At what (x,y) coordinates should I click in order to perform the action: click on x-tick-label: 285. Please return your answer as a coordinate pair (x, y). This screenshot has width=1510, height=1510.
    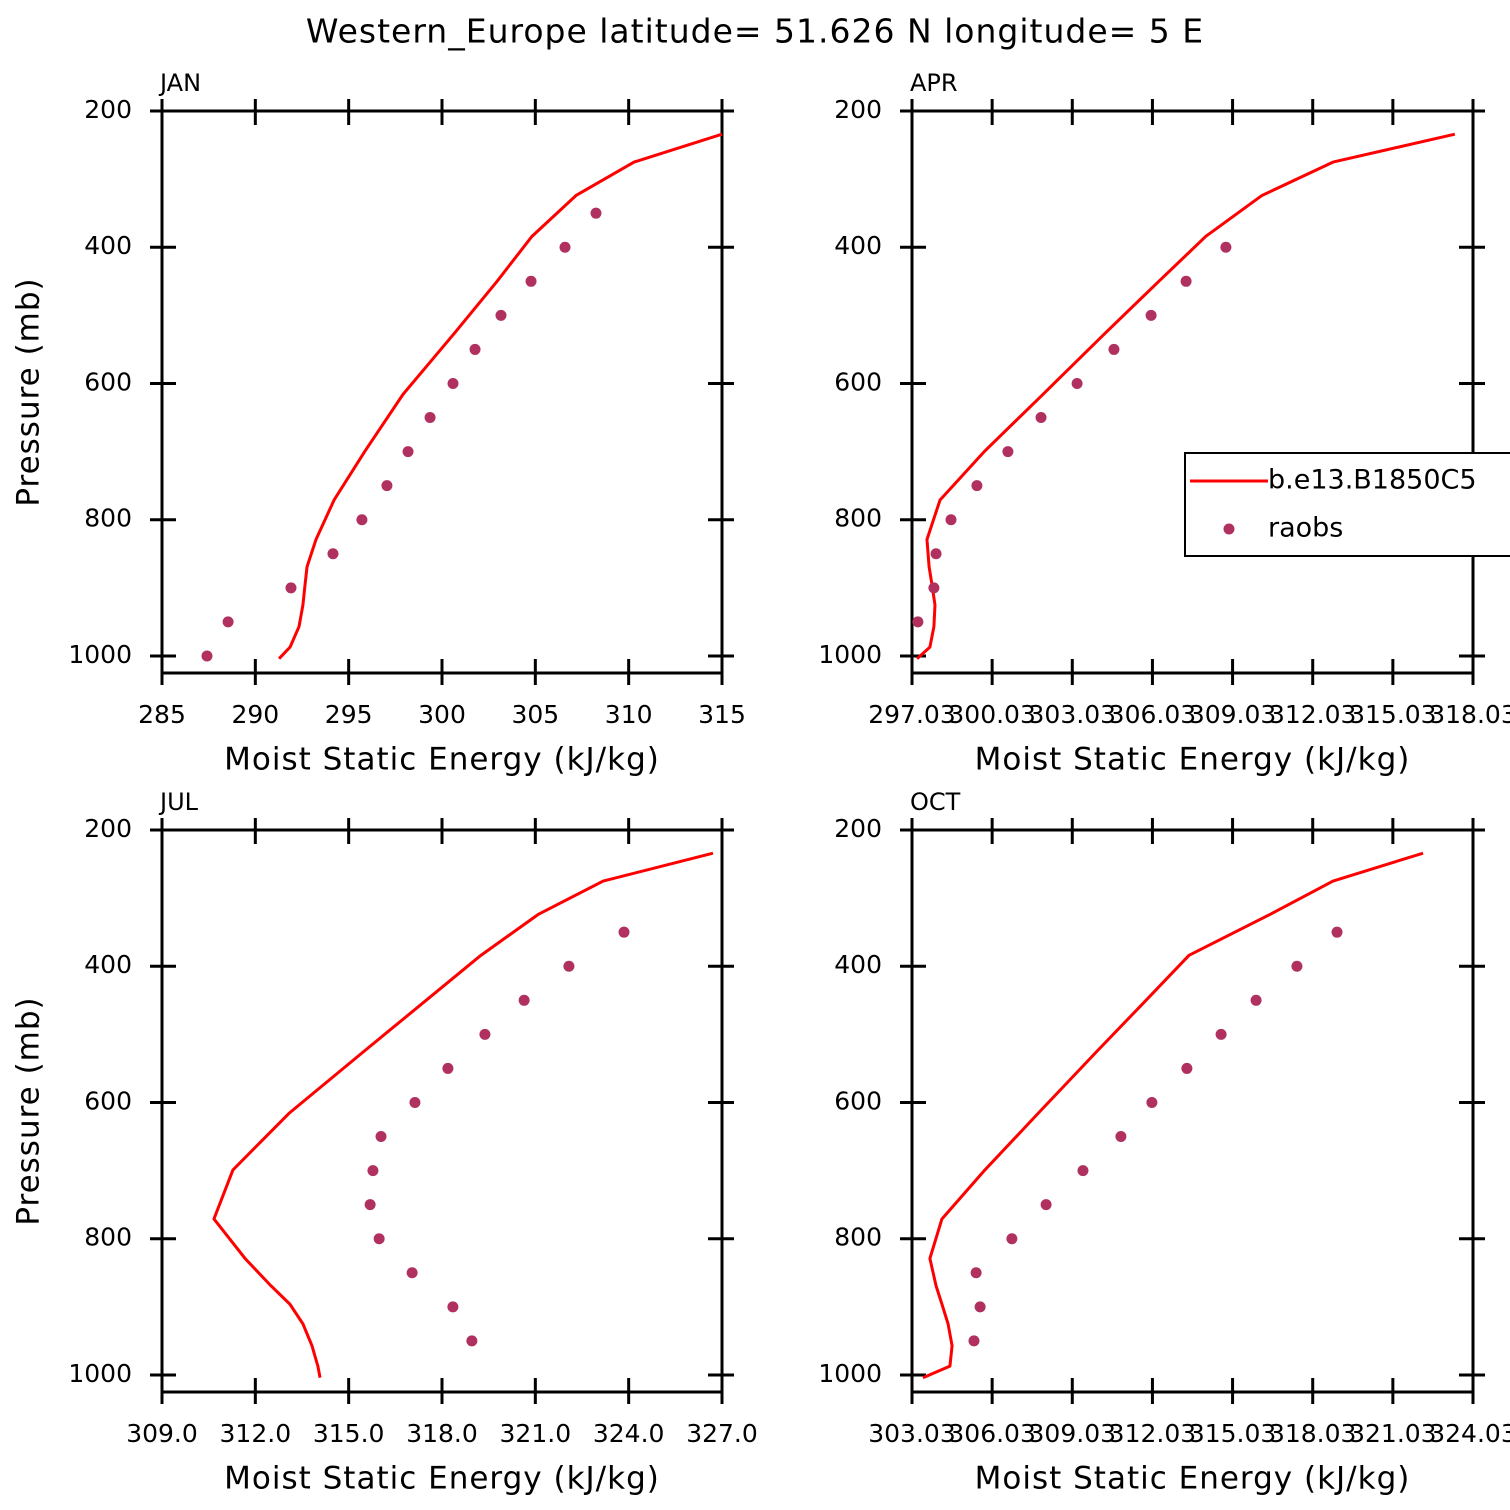
    Looking at the image, I should click on (162, 714).